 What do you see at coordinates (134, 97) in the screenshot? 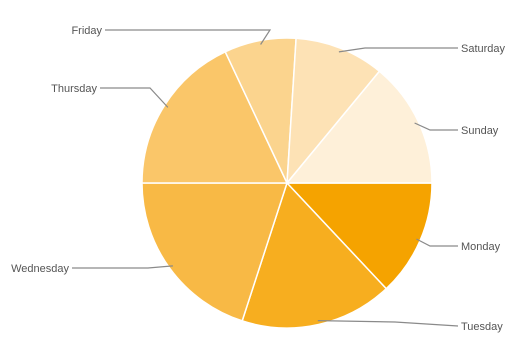
I see `leader-line-thursday` at bounding box center [134, 97].